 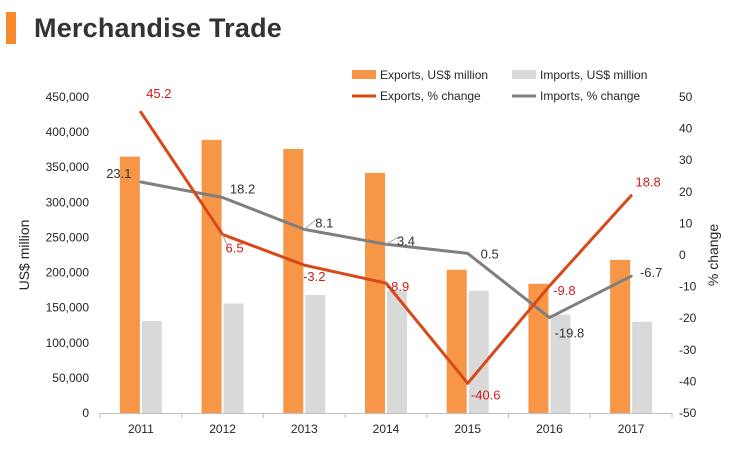 What do you see at coordinates (593, 75) in the screenshot?
I see `legend-label: Imports, US$ million` at bounding box center [593, 75].